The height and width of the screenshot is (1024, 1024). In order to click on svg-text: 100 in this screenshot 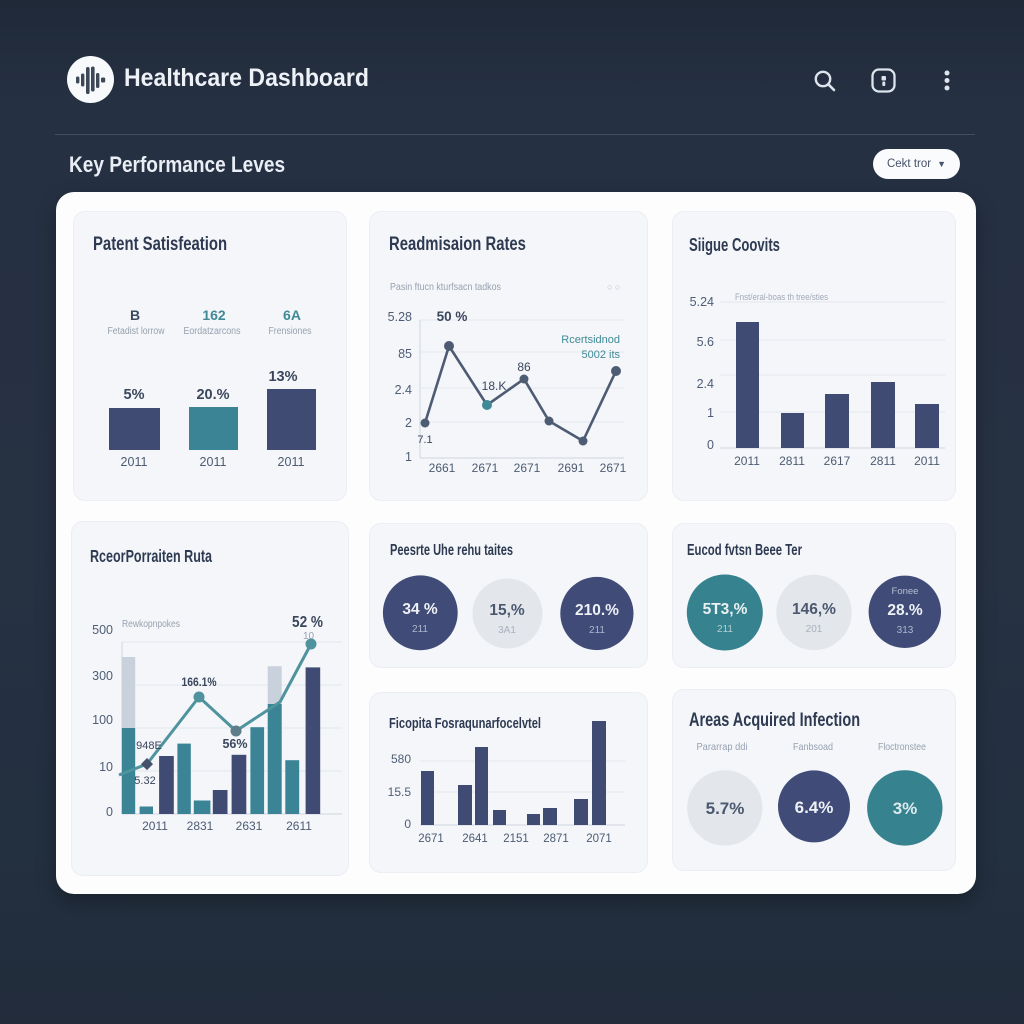, I will do `click(102, 720)`.